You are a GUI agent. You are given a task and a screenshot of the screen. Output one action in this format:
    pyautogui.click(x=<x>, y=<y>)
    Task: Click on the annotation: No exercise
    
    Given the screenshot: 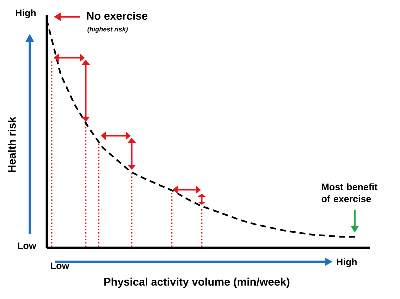 What is the action you would take?
    pyautogui.click(x=117, y=16)
    